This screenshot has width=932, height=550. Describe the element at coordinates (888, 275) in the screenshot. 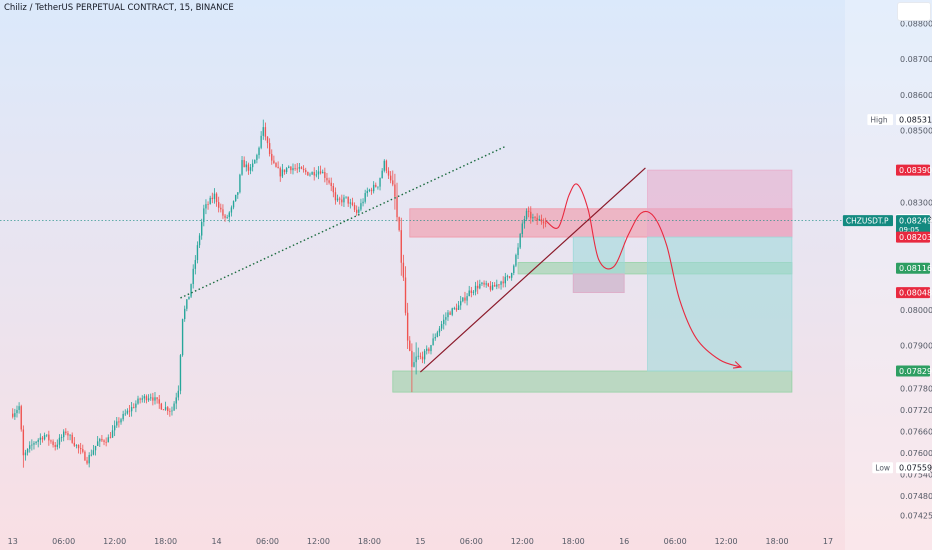

I see `price-axis-bg` at that location.